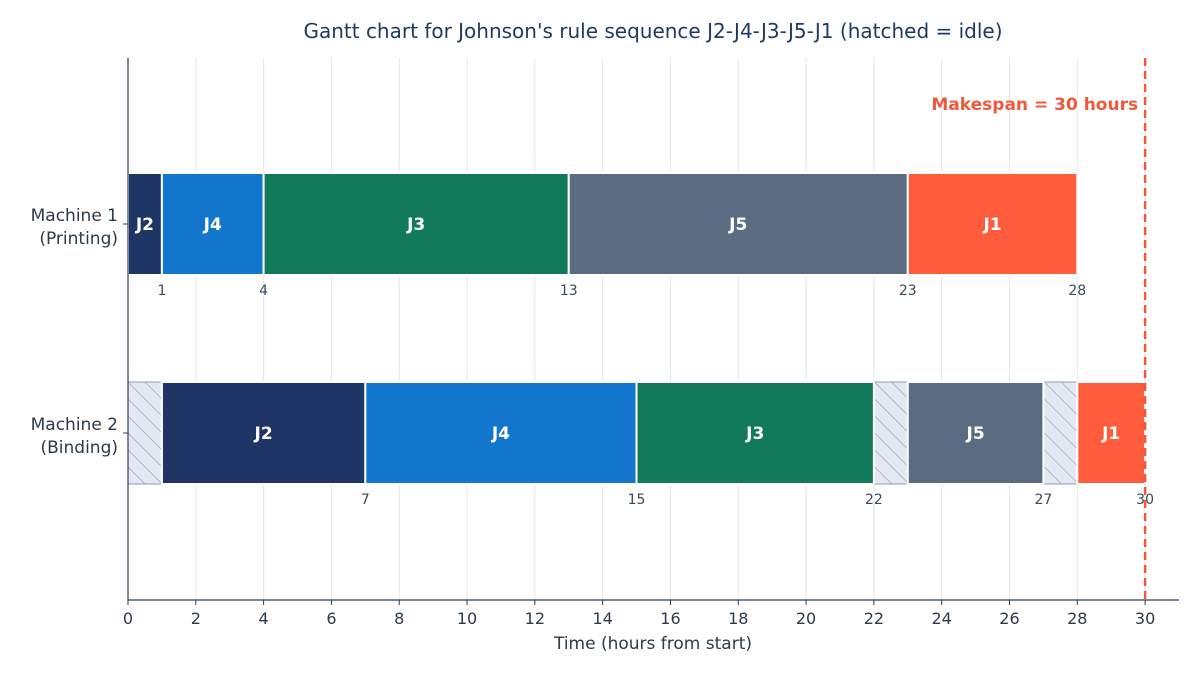  What do you see at coordinates (535, 618) in the screenshot?
I see `x-tick-label: 12` at bounding box center [535, 618].